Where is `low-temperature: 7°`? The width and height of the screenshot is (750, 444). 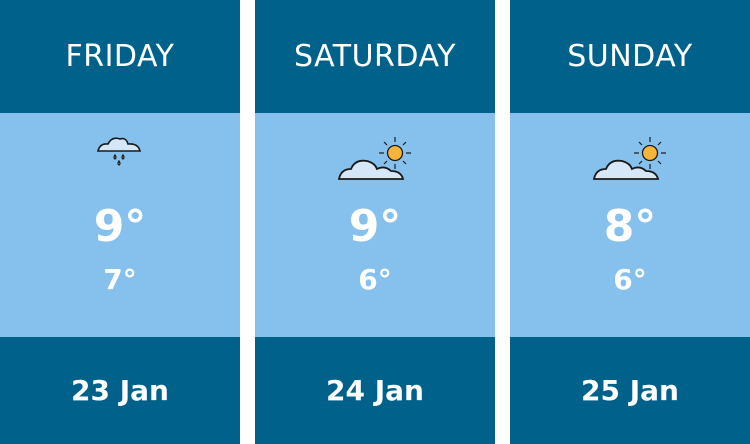
low-temperature: 7° is located at coordinates (120, 279).